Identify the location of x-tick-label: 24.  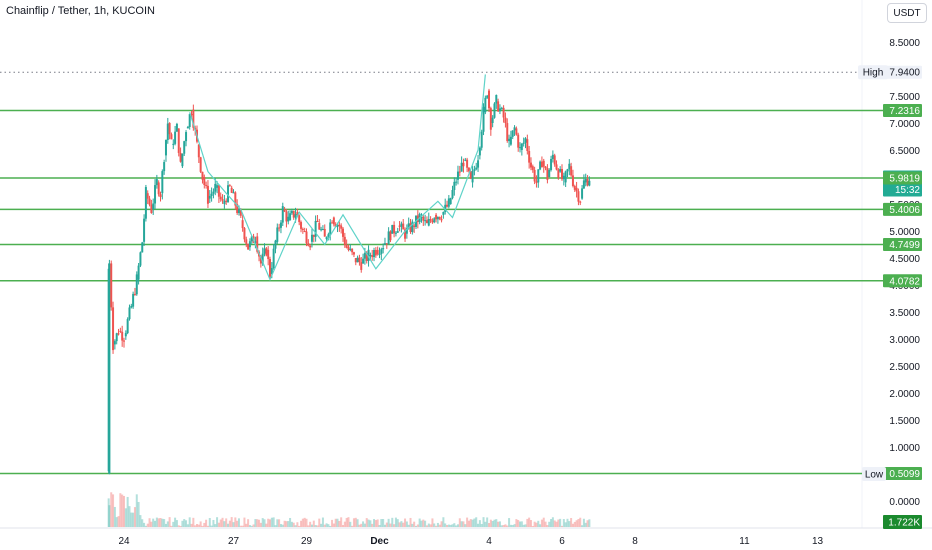
(124, 541).